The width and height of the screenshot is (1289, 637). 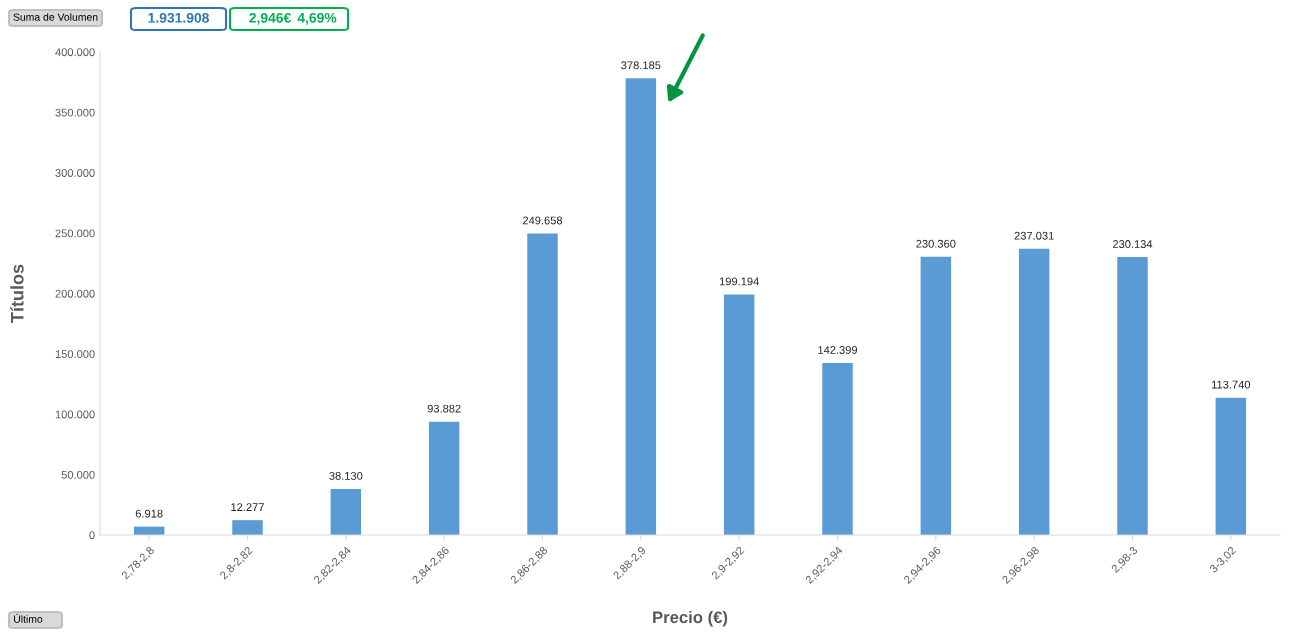 I want to click on data-label: 38.130, so click(x=346, y=475).